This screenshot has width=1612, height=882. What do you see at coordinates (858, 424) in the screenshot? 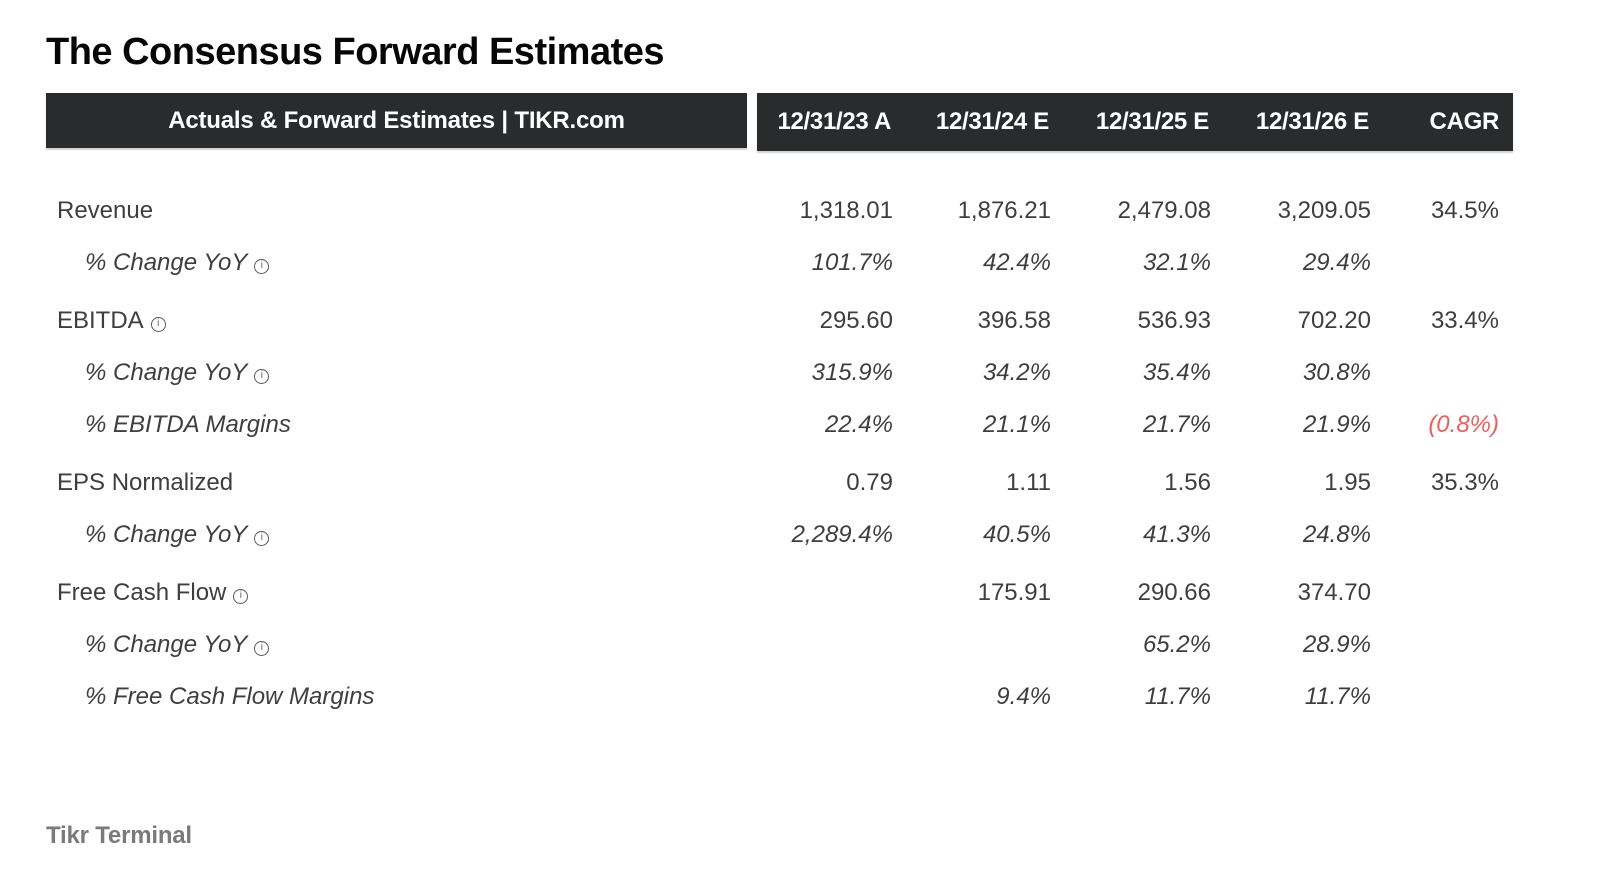
I see `value-cell: 22.4%` at bounding box center [858, 424].